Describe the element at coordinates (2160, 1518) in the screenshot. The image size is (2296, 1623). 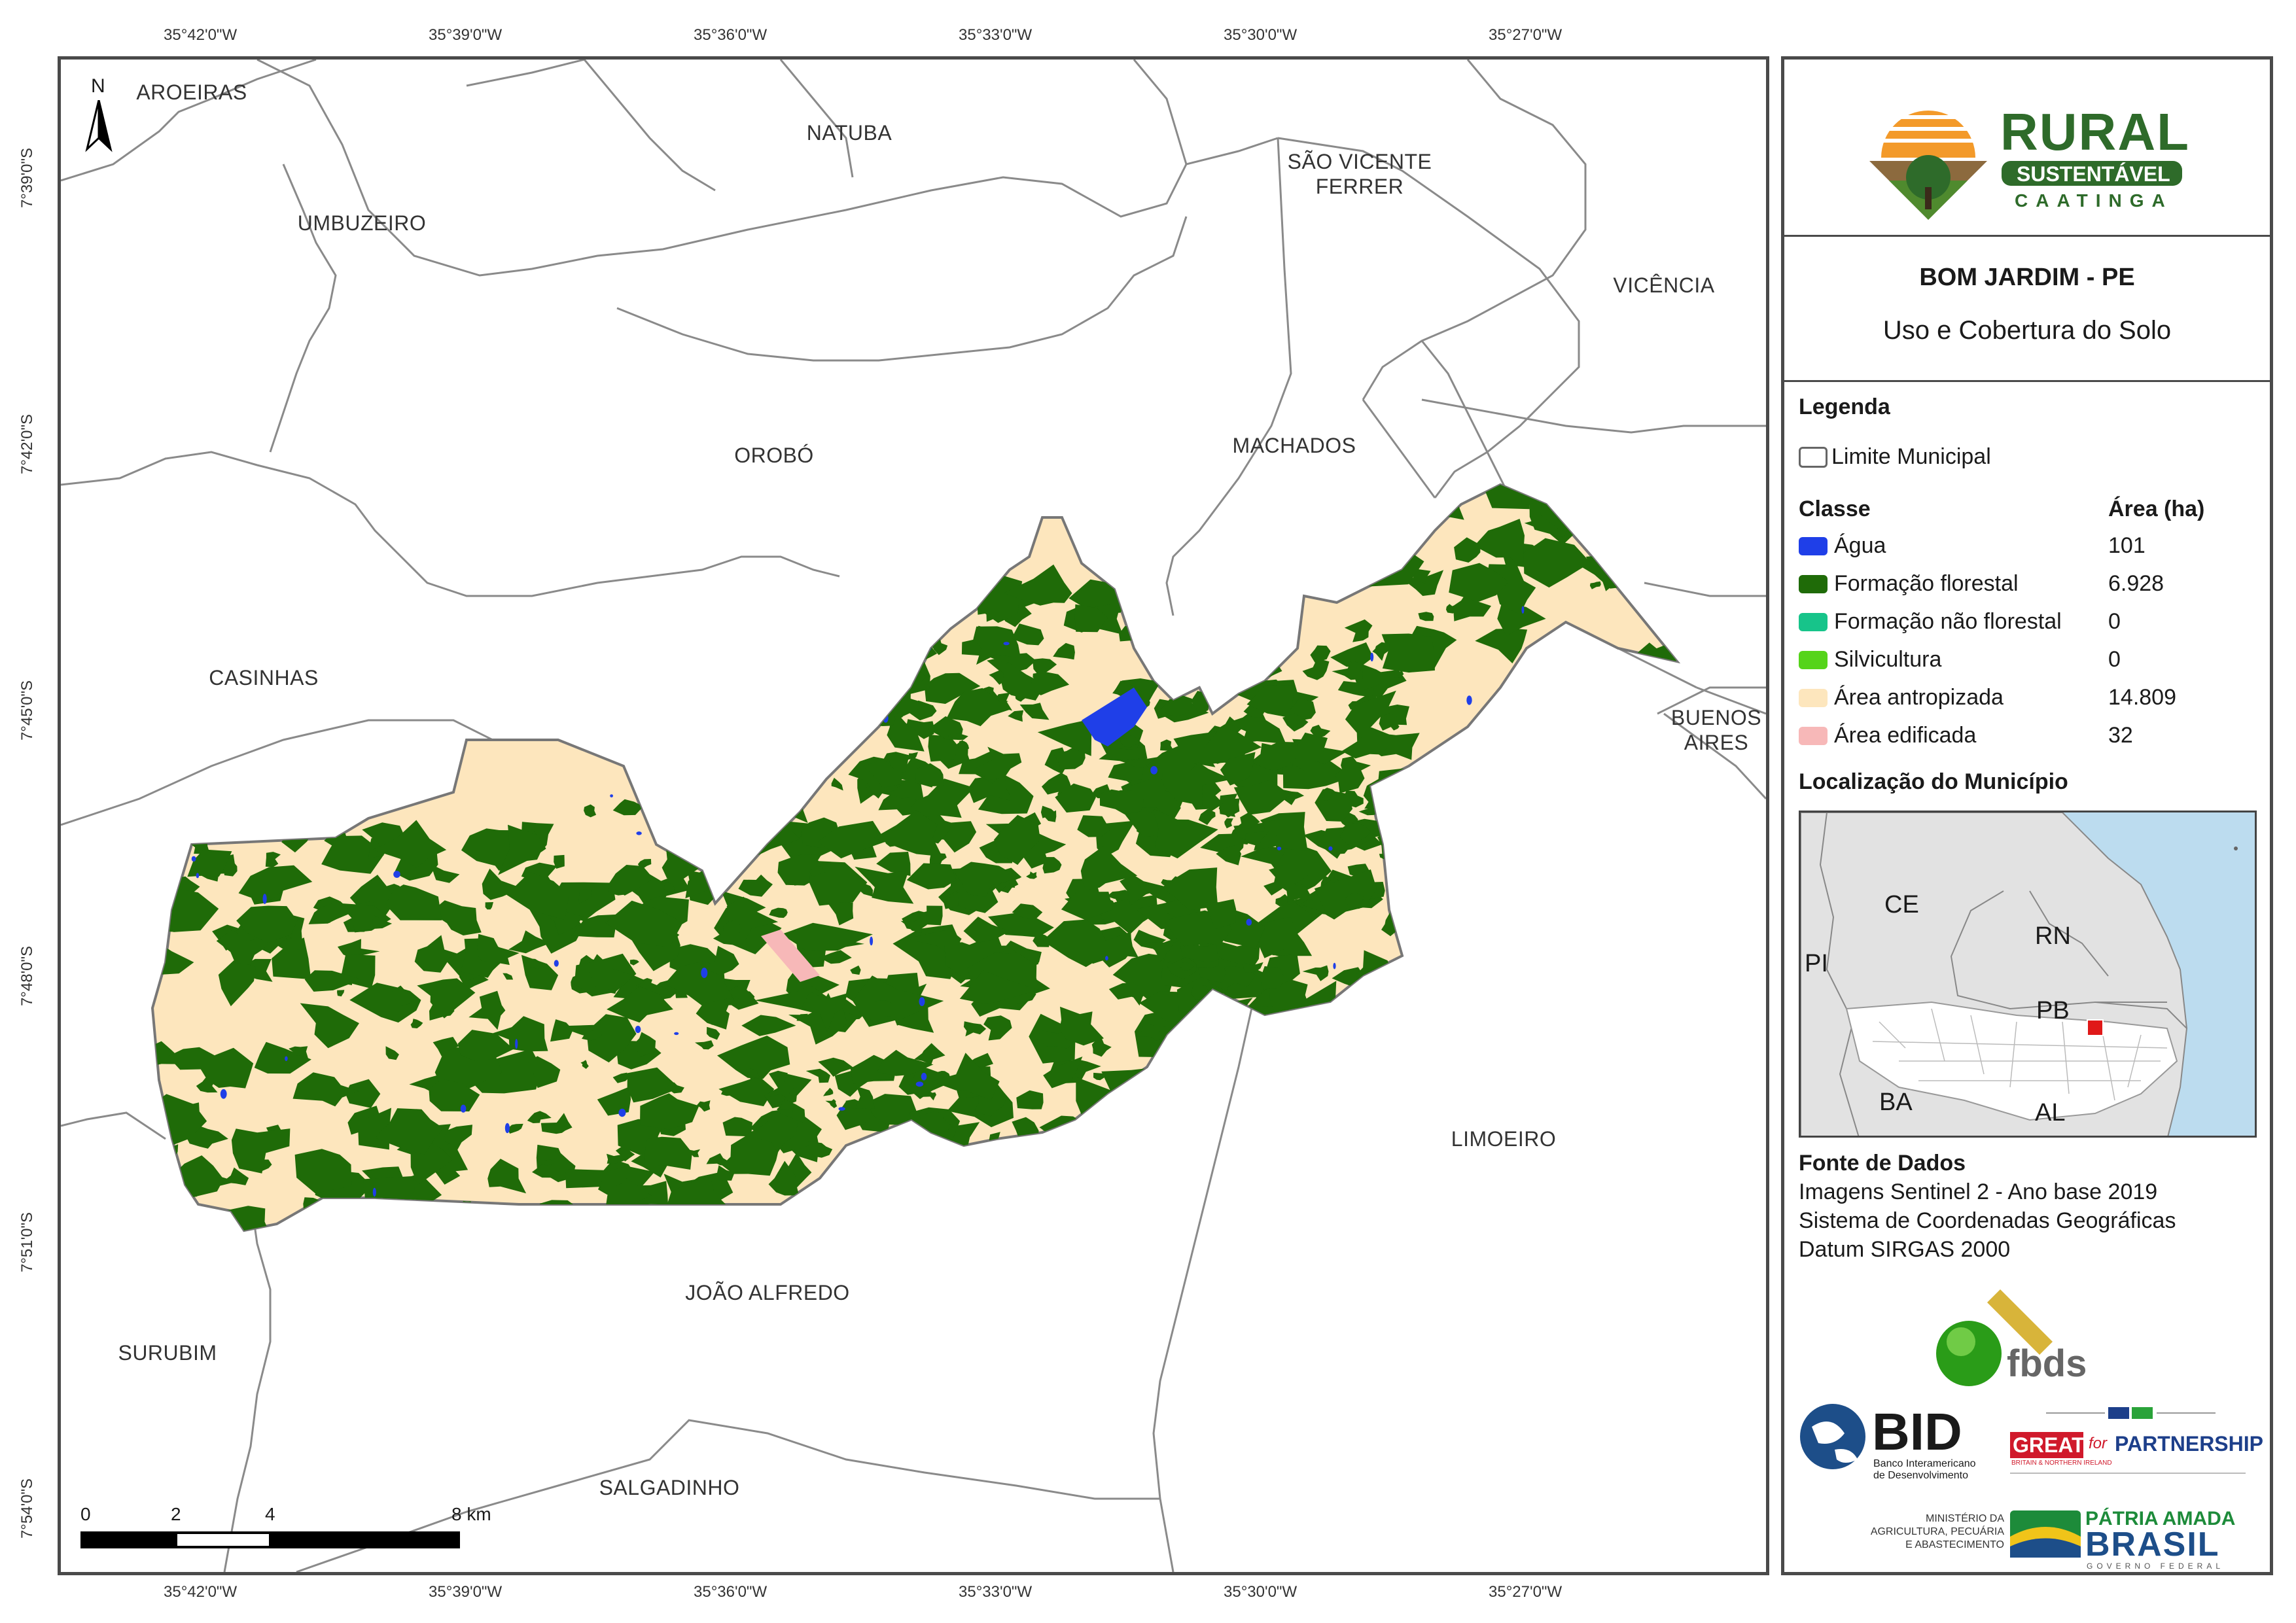
I see `patria-amada-text: PÁTRIA AMADA` at that location.